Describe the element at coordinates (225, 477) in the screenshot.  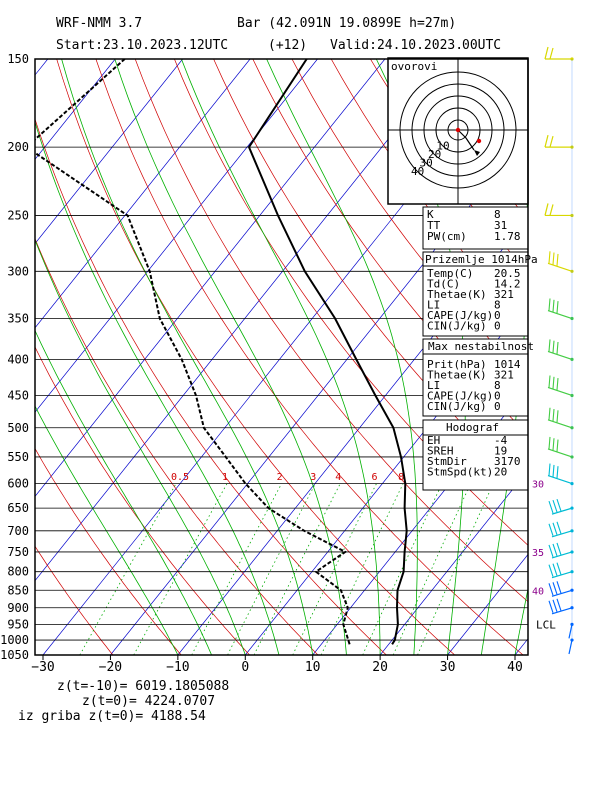
I see `mixing-ratio-label: 1` at that location.